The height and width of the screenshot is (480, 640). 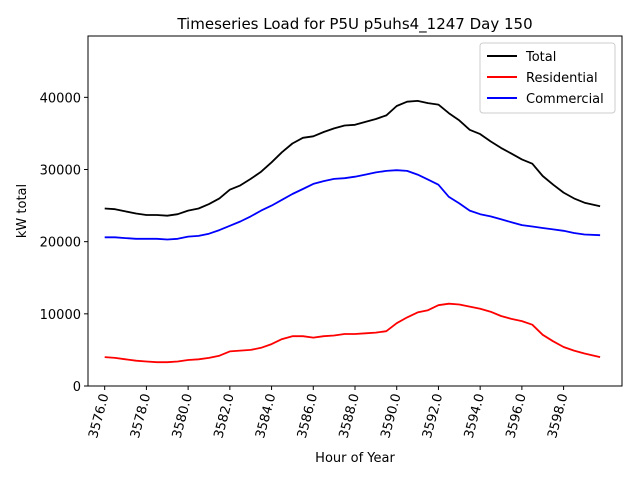 I want to click on y-tick-label: 40000, so click(x=60, y=98).